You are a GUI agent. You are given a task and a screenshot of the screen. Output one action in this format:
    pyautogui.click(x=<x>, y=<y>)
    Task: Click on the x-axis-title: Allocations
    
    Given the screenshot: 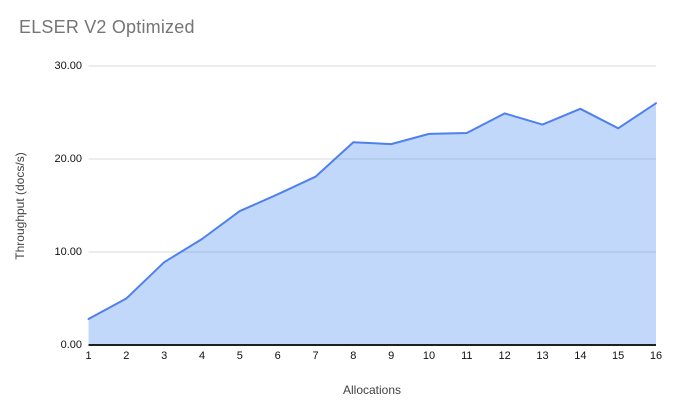 What is the action you would take?
    pyautogui.click(x=372, y=390)
    